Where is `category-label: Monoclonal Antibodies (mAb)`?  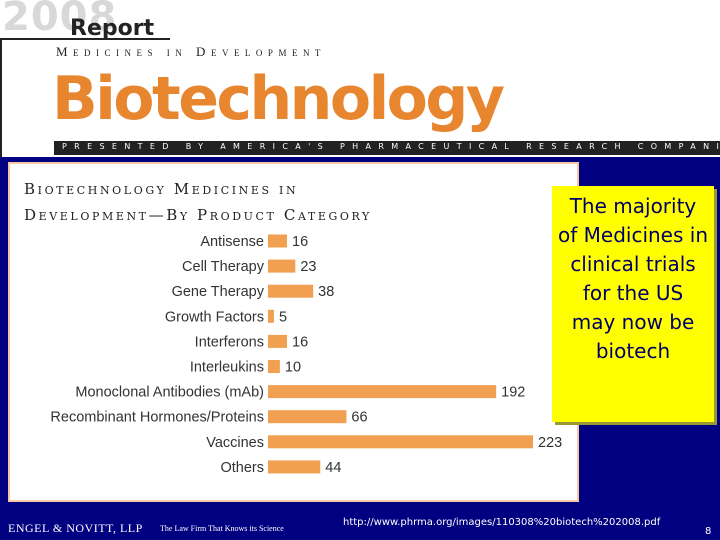 category-label: Monoclonal Antibodies (mAb) is located at coordinates (169, 393).